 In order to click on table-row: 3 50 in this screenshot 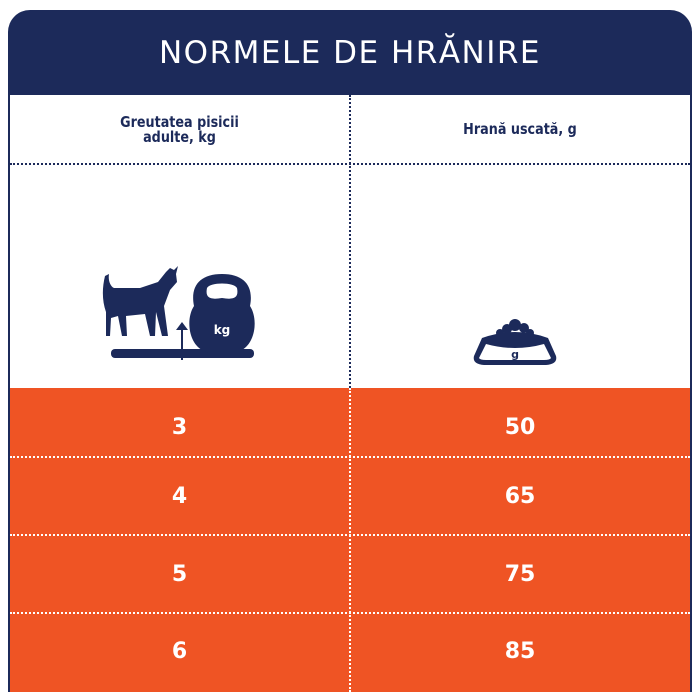, I will do `click(350, 427)`.